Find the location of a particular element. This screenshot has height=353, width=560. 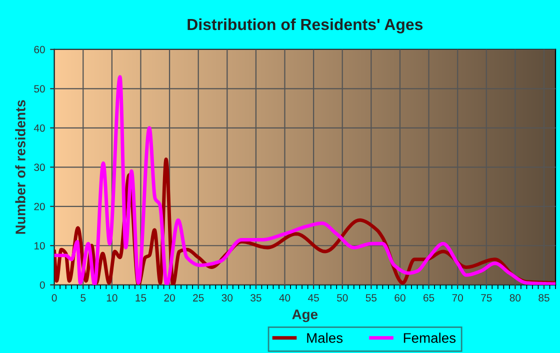

x-tick-label: 20 is located at coordinates (169, 298).